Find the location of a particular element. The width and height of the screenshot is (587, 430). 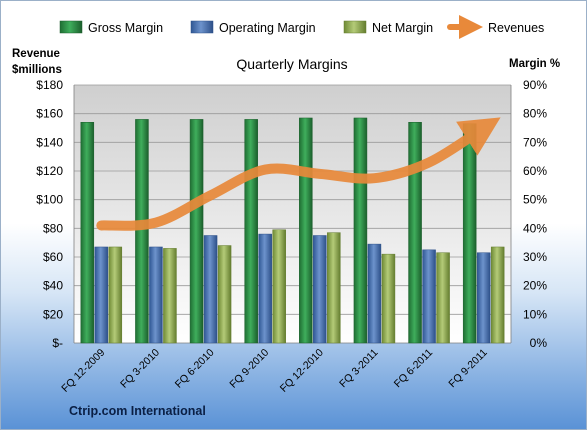

right-tick-label: 70% is located at coordinates (535, 142).